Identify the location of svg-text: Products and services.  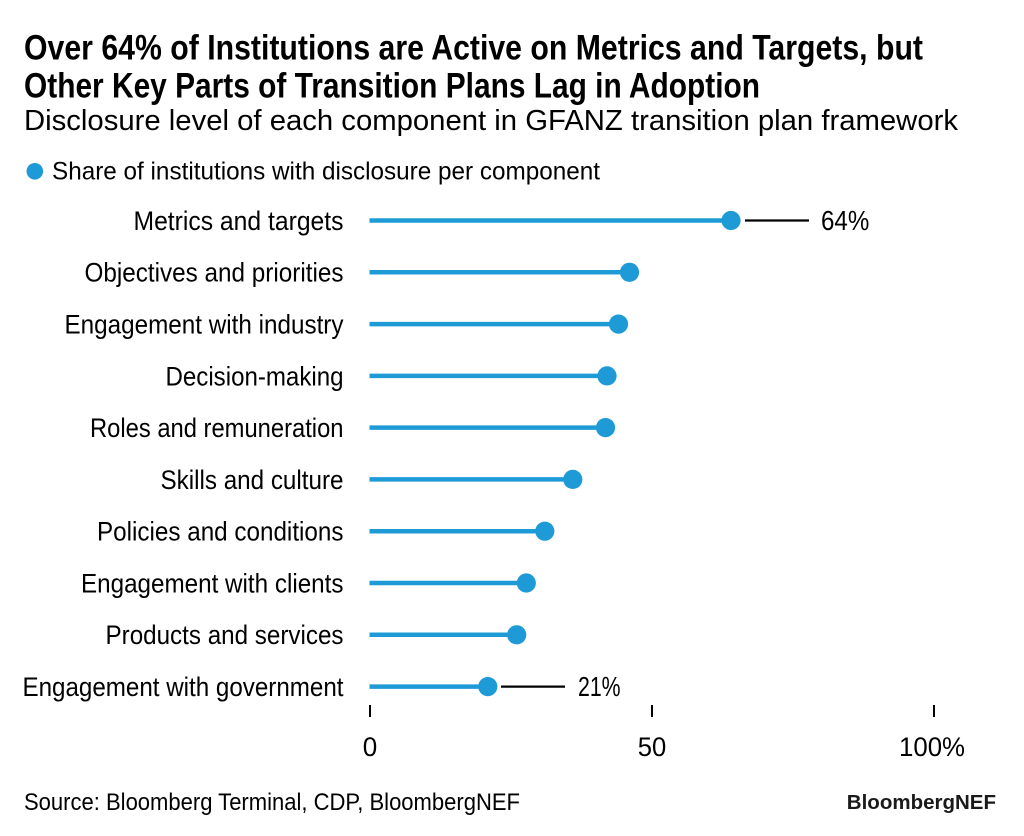
(225, 635).